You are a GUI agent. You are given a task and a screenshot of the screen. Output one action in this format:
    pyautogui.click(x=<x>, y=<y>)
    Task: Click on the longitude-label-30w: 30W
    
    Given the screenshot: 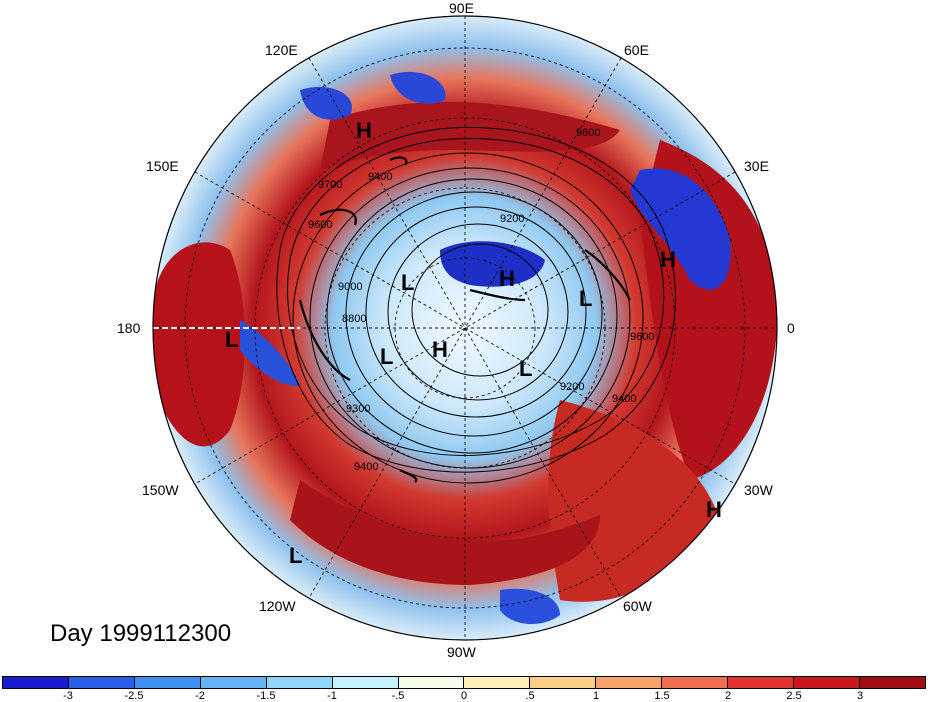 What is the action you would take?
    pyautogui.click(x=758, y=490)
    